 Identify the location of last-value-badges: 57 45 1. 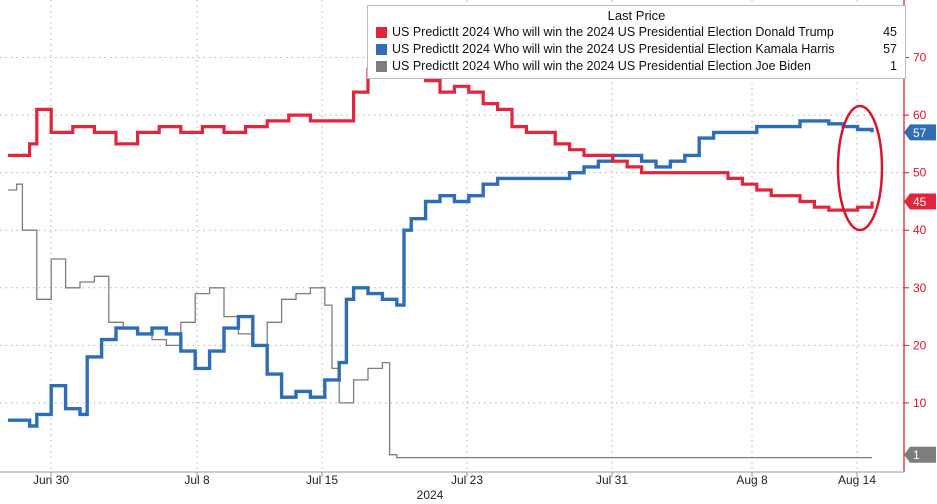
(920, 293).